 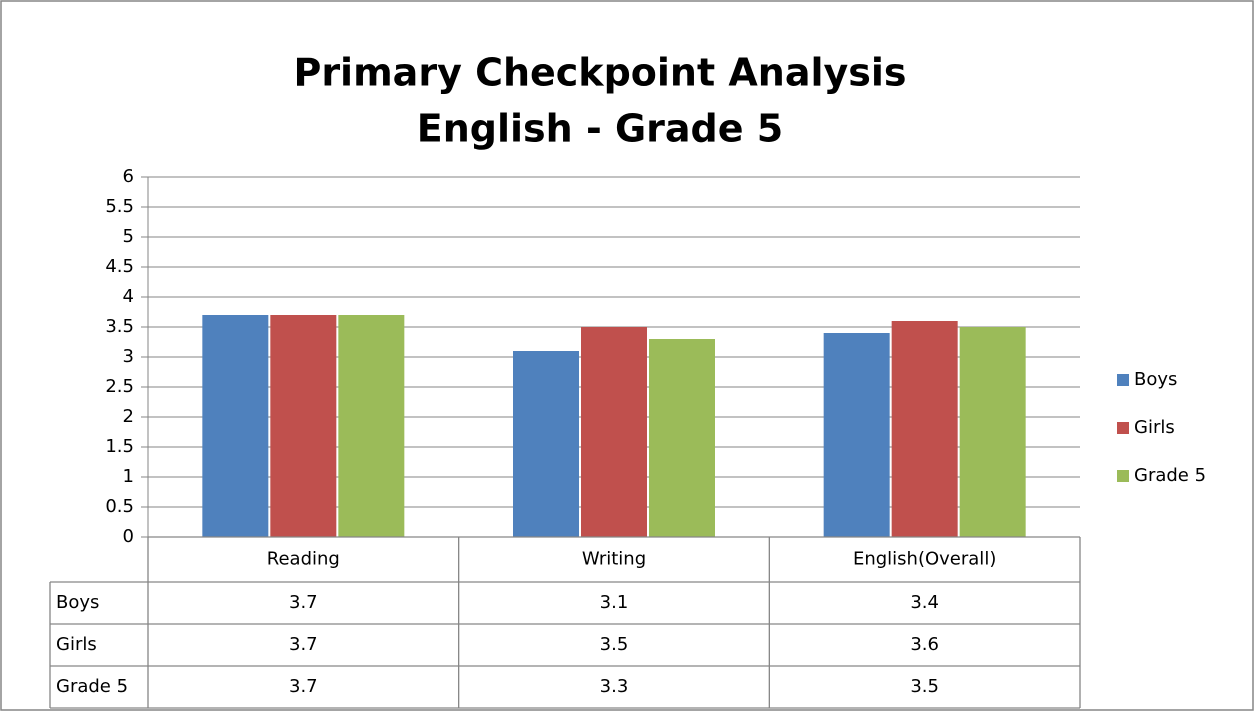 I want to click on table-row-header: Girls, so click(x=76, y=644).